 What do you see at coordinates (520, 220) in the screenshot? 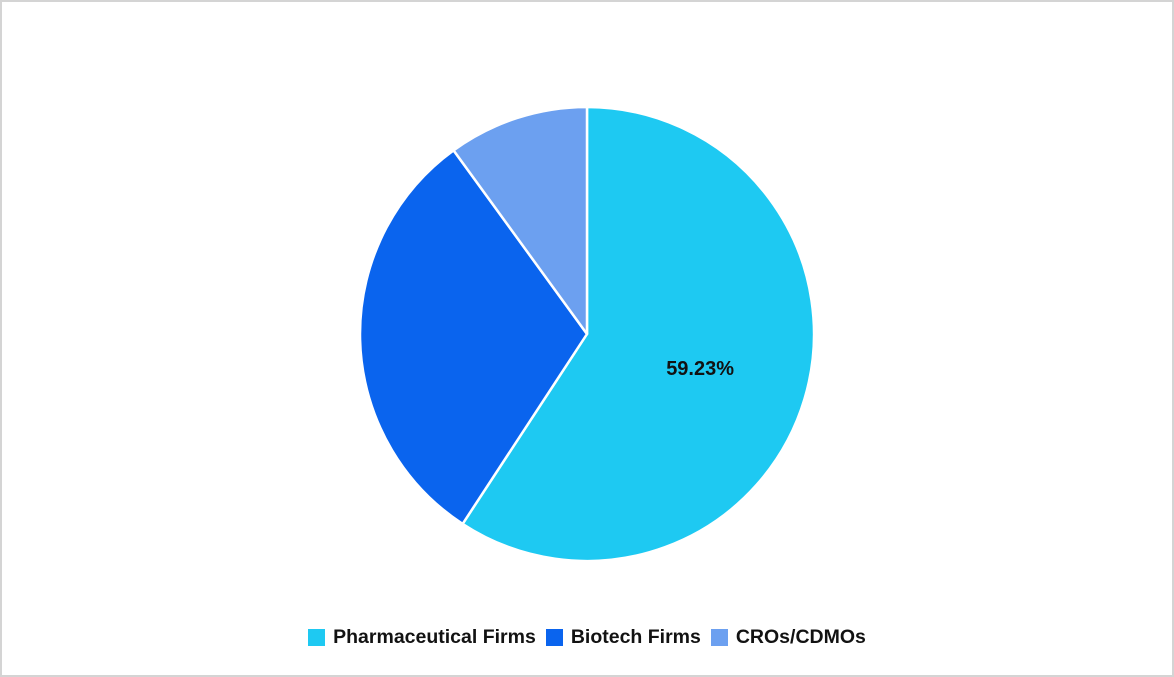
I see `pie-slice-cros-cdmos` at bounding box center [520, 220].